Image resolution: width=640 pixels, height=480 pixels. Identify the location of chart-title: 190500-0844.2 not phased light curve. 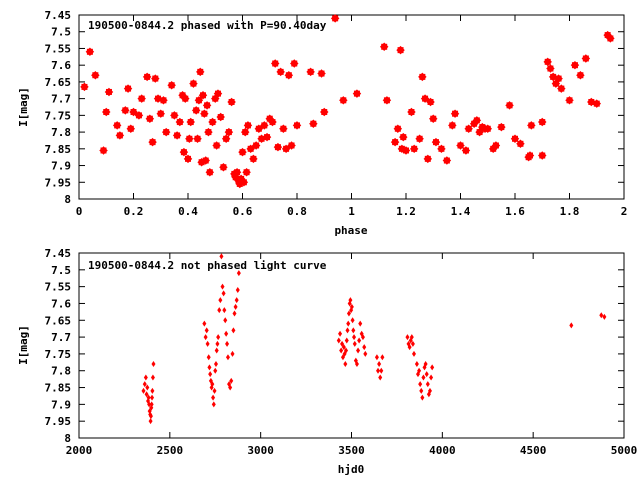
(207, 265).